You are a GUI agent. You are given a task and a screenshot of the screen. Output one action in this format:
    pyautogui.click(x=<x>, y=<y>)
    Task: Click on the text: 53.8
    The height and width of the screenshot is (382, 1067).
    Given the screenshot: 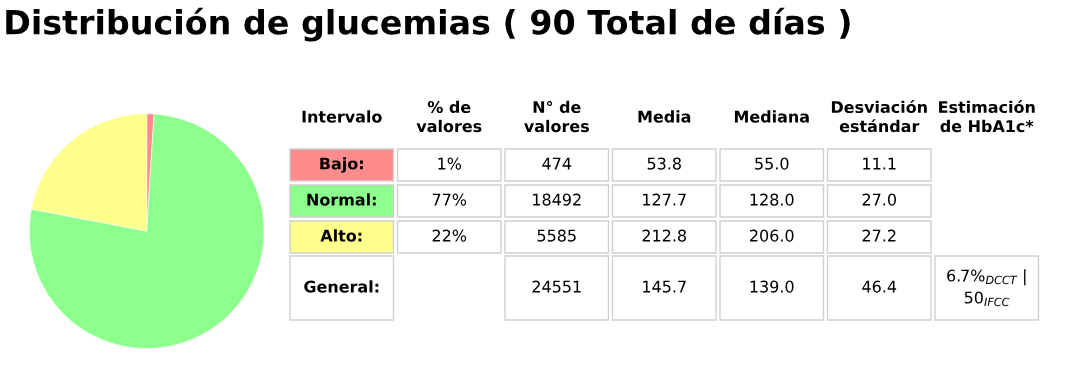 What is the action you would take?
    pyautogui.click(x=664, y=163)
    